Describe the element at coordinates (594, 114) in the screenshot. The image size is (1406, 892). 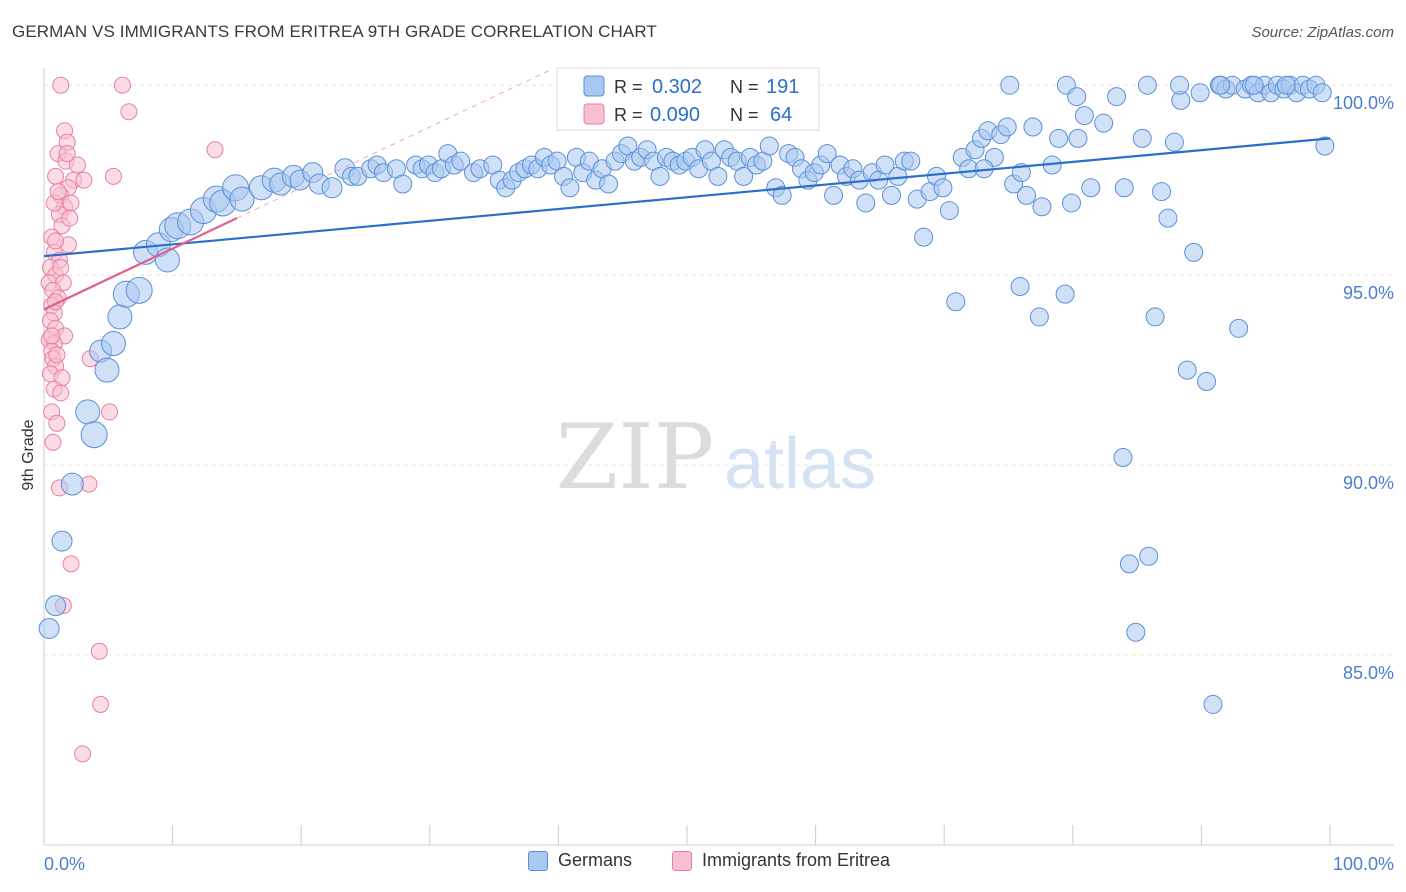
I see `legend-swatch-eritrea` at that location.